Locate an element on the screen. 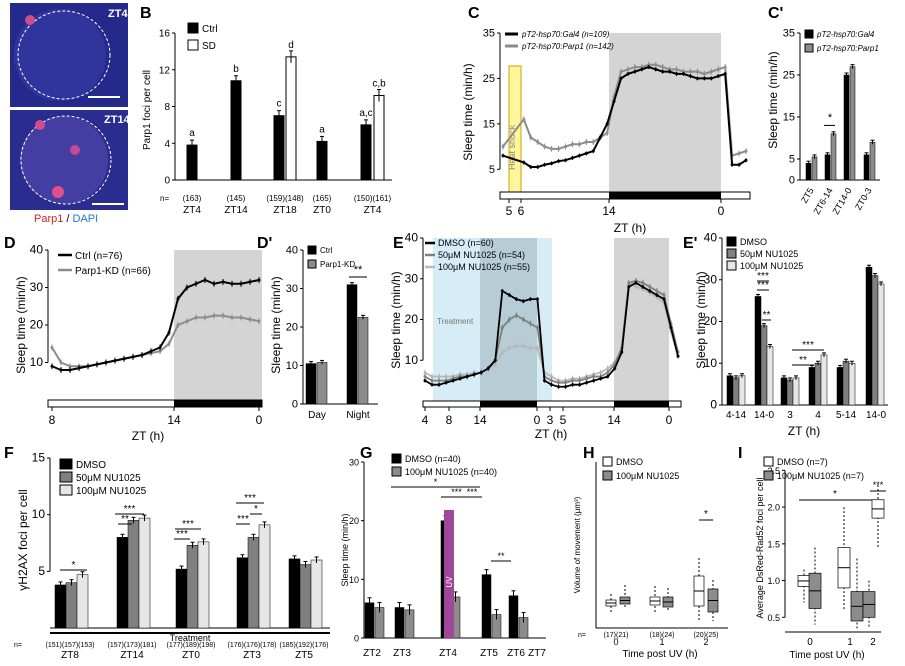 This screenshot has height=666, width=905. channel-legend: Parp1 / DAPI is located at coordinates (66, 219).